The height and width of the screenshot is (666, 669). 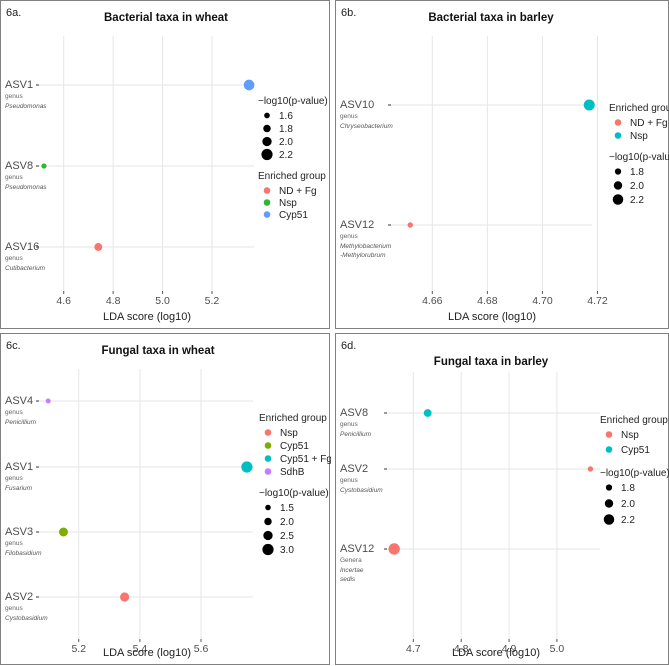 I want to click on taxon-name-label: Cutibacterium, so click(x=25, y=268).